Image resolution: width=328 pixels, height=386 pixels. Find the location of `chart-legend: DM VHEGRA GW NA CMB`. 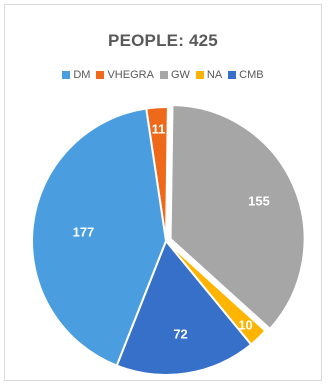

chart-legend: DM VHEGRA GW NA CMB is located at coordinates (163, 75).